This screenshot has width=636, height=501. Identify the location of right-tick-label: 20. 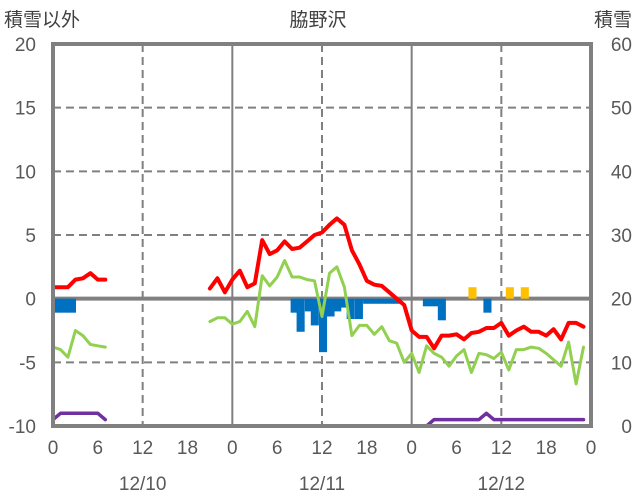
(621, 300).